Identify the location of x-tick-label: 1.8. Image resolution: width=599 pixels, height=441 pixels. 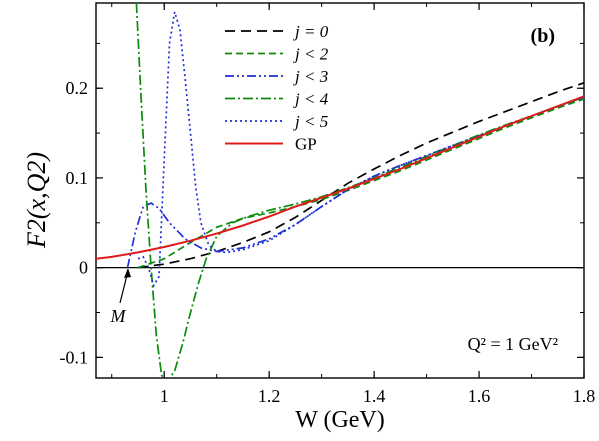
(584, 396).